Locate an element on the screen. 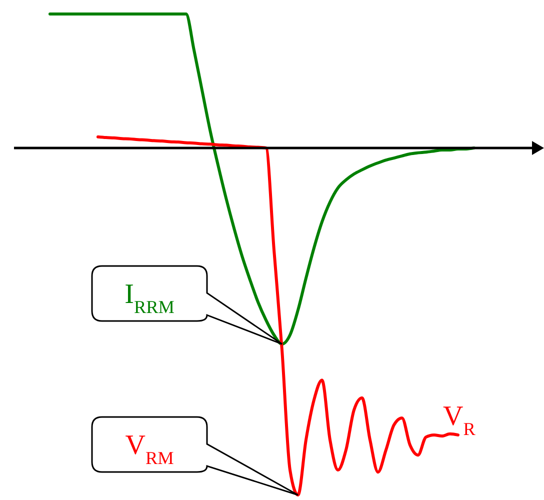 This screenshot has width=544, height=500. annotation: I$_{RRM}$ is located at coordinates (149, 298).